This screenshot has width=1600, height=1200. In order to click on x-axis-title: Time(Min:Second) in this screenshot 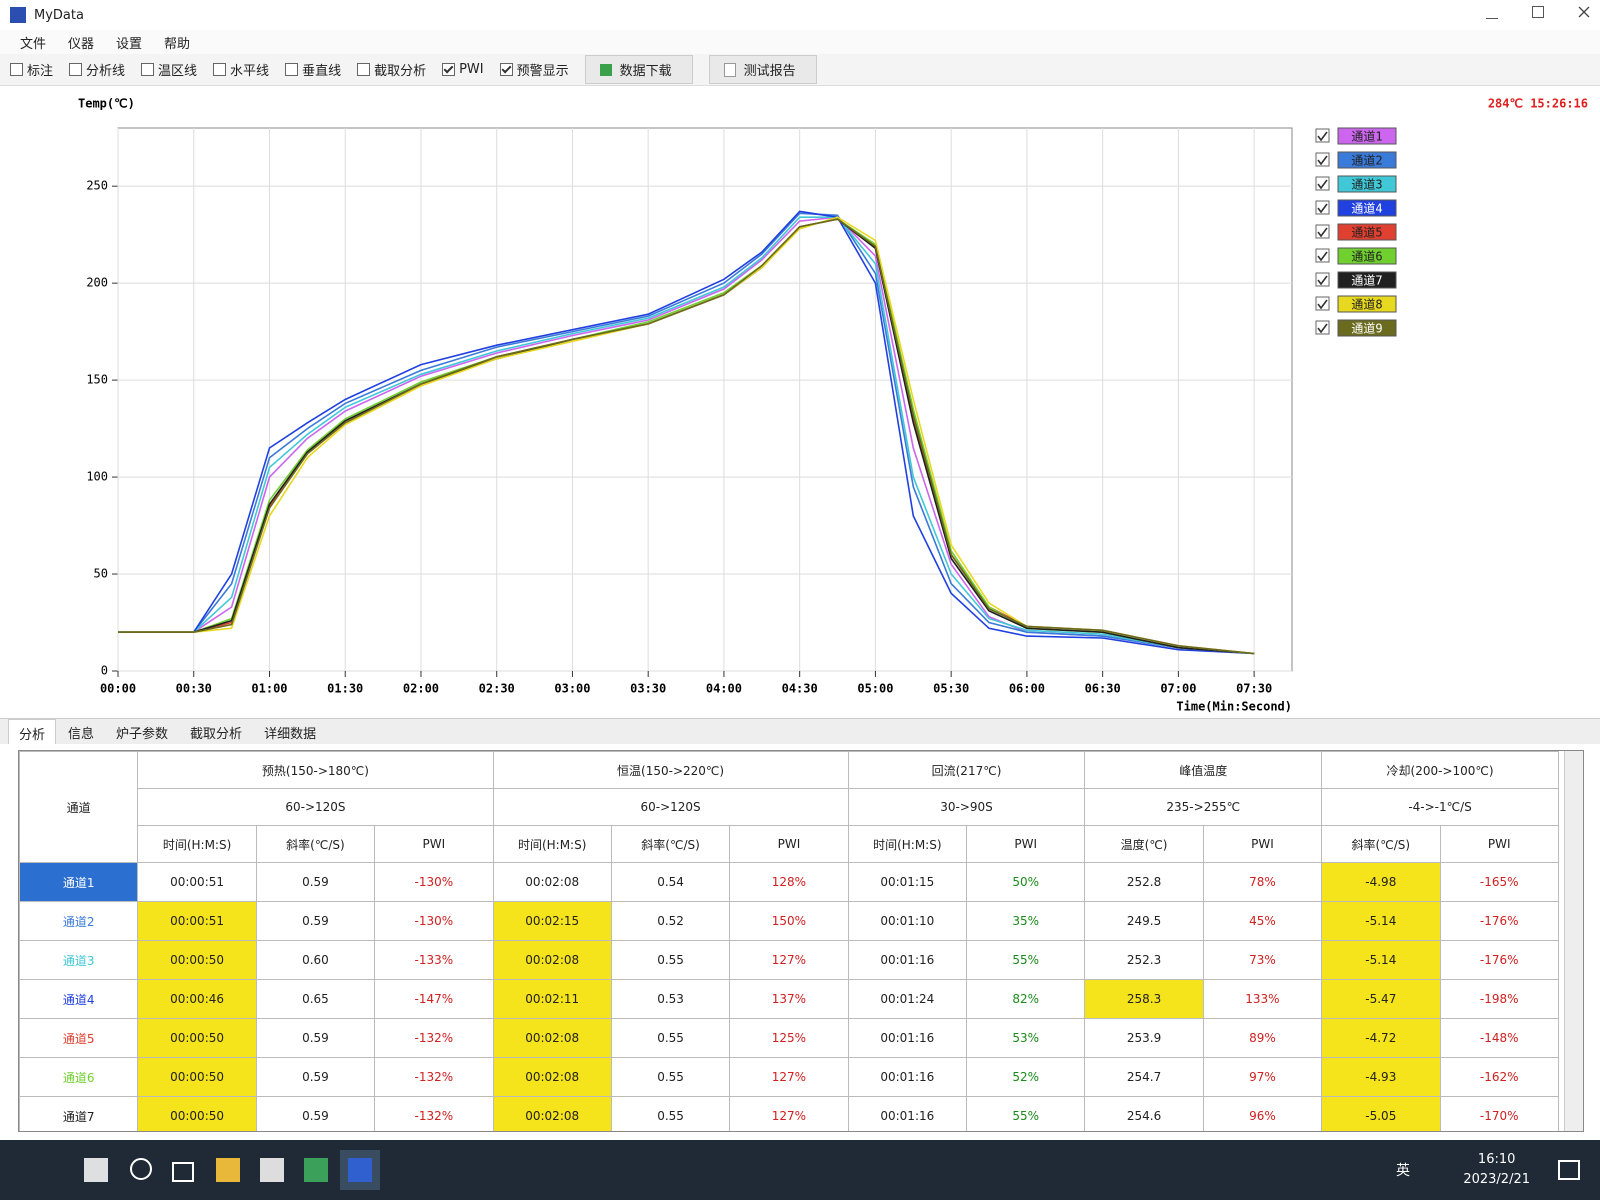, I will do `click(1234, 707)`.